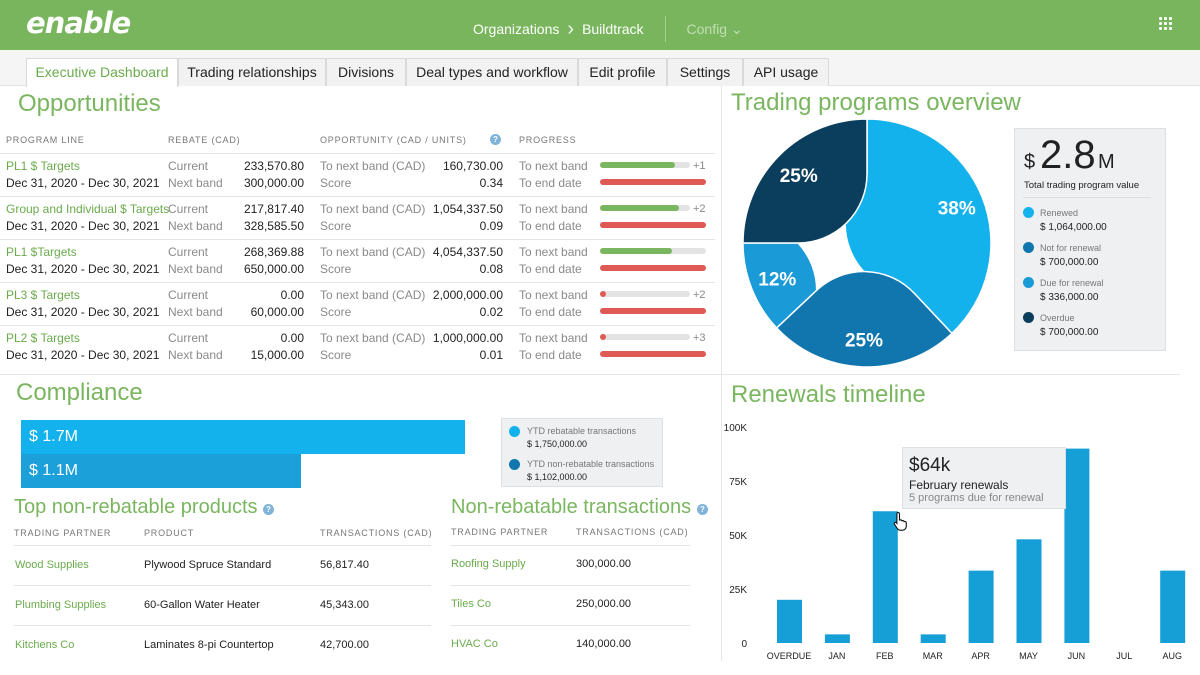 Image resolution: width=1200 pixels, height=675 pixels. I want to click on x-tick-label: MAY, so click(1028, 656).